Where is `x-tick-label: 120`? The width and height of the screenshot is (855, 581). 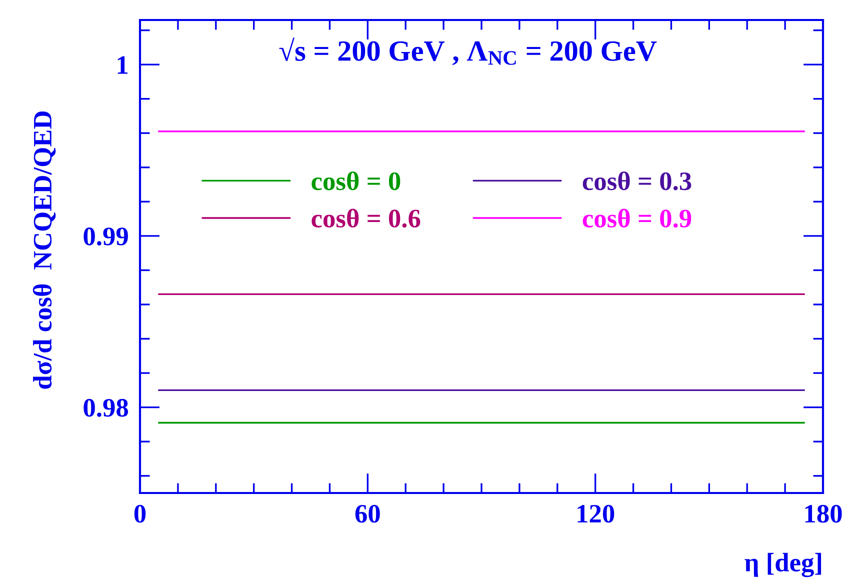
x-tick-label: 120 is located at coordinates (596, 513).